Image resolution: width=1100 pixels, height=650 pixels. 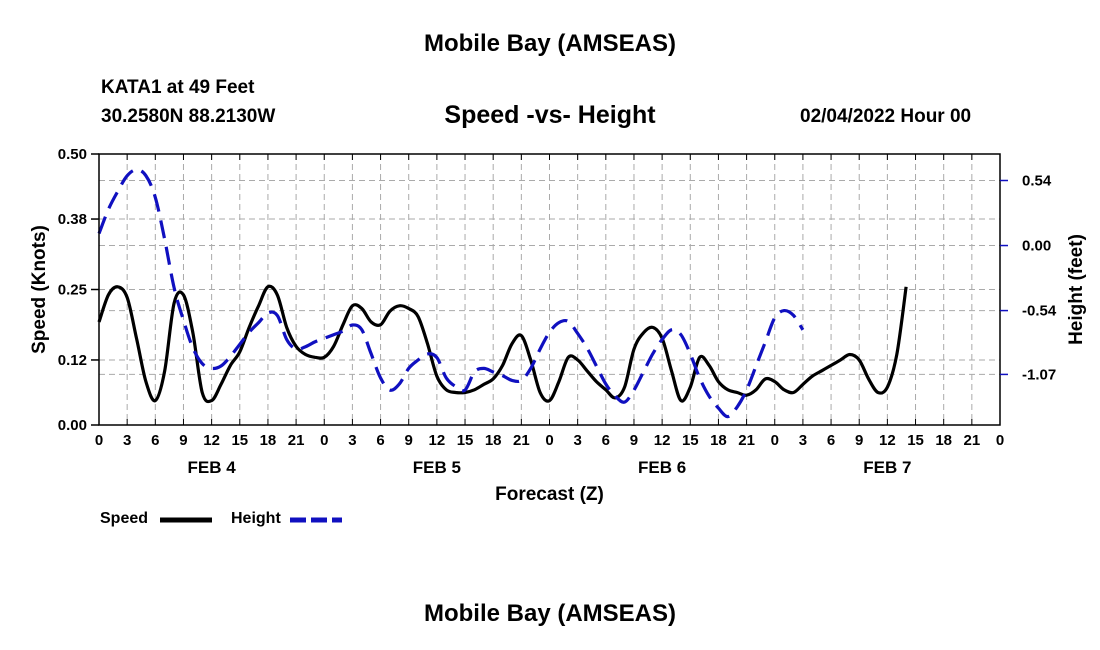 I want to click on y2-tick-label: -1.07, so click(x=1039, y=374).